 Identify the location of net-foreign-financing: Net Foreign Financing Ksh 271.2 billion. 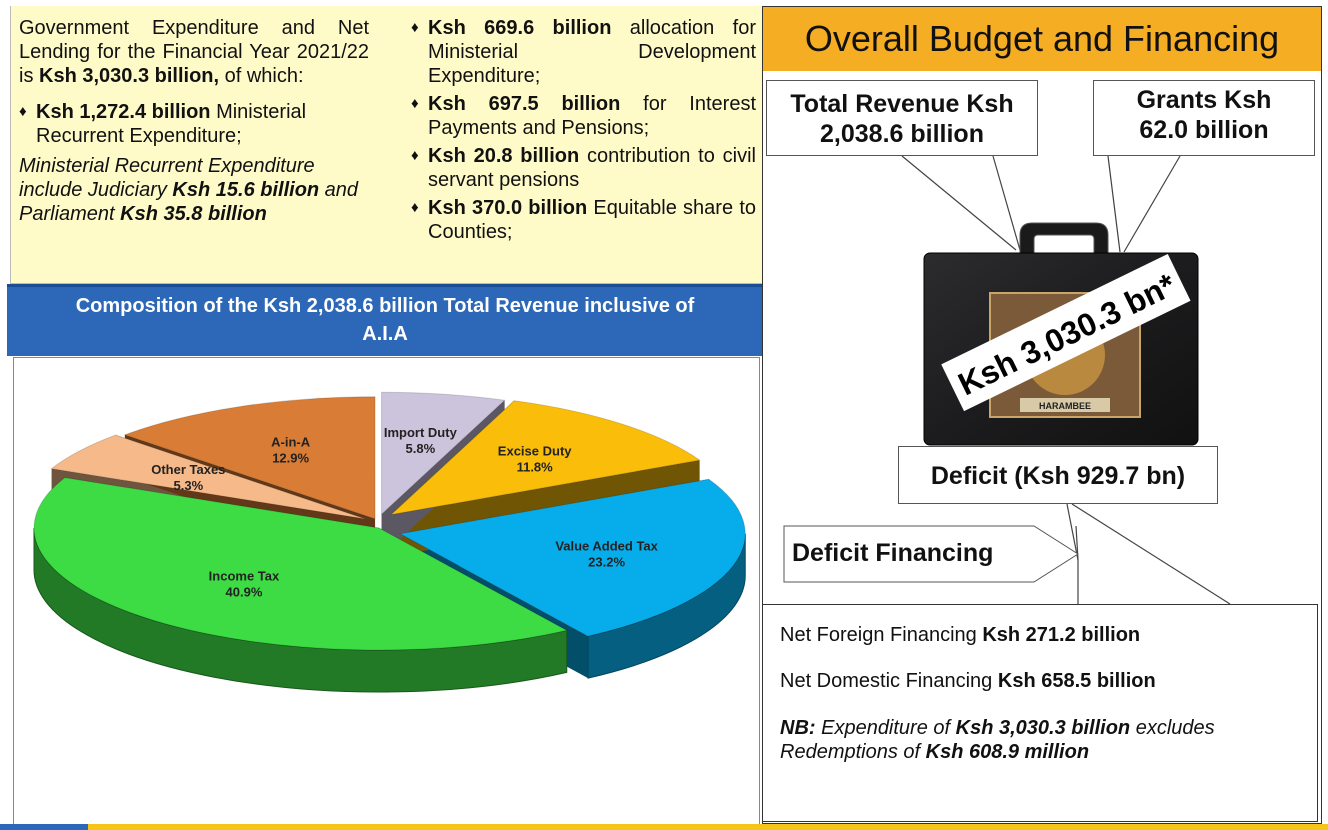
(960, 635).